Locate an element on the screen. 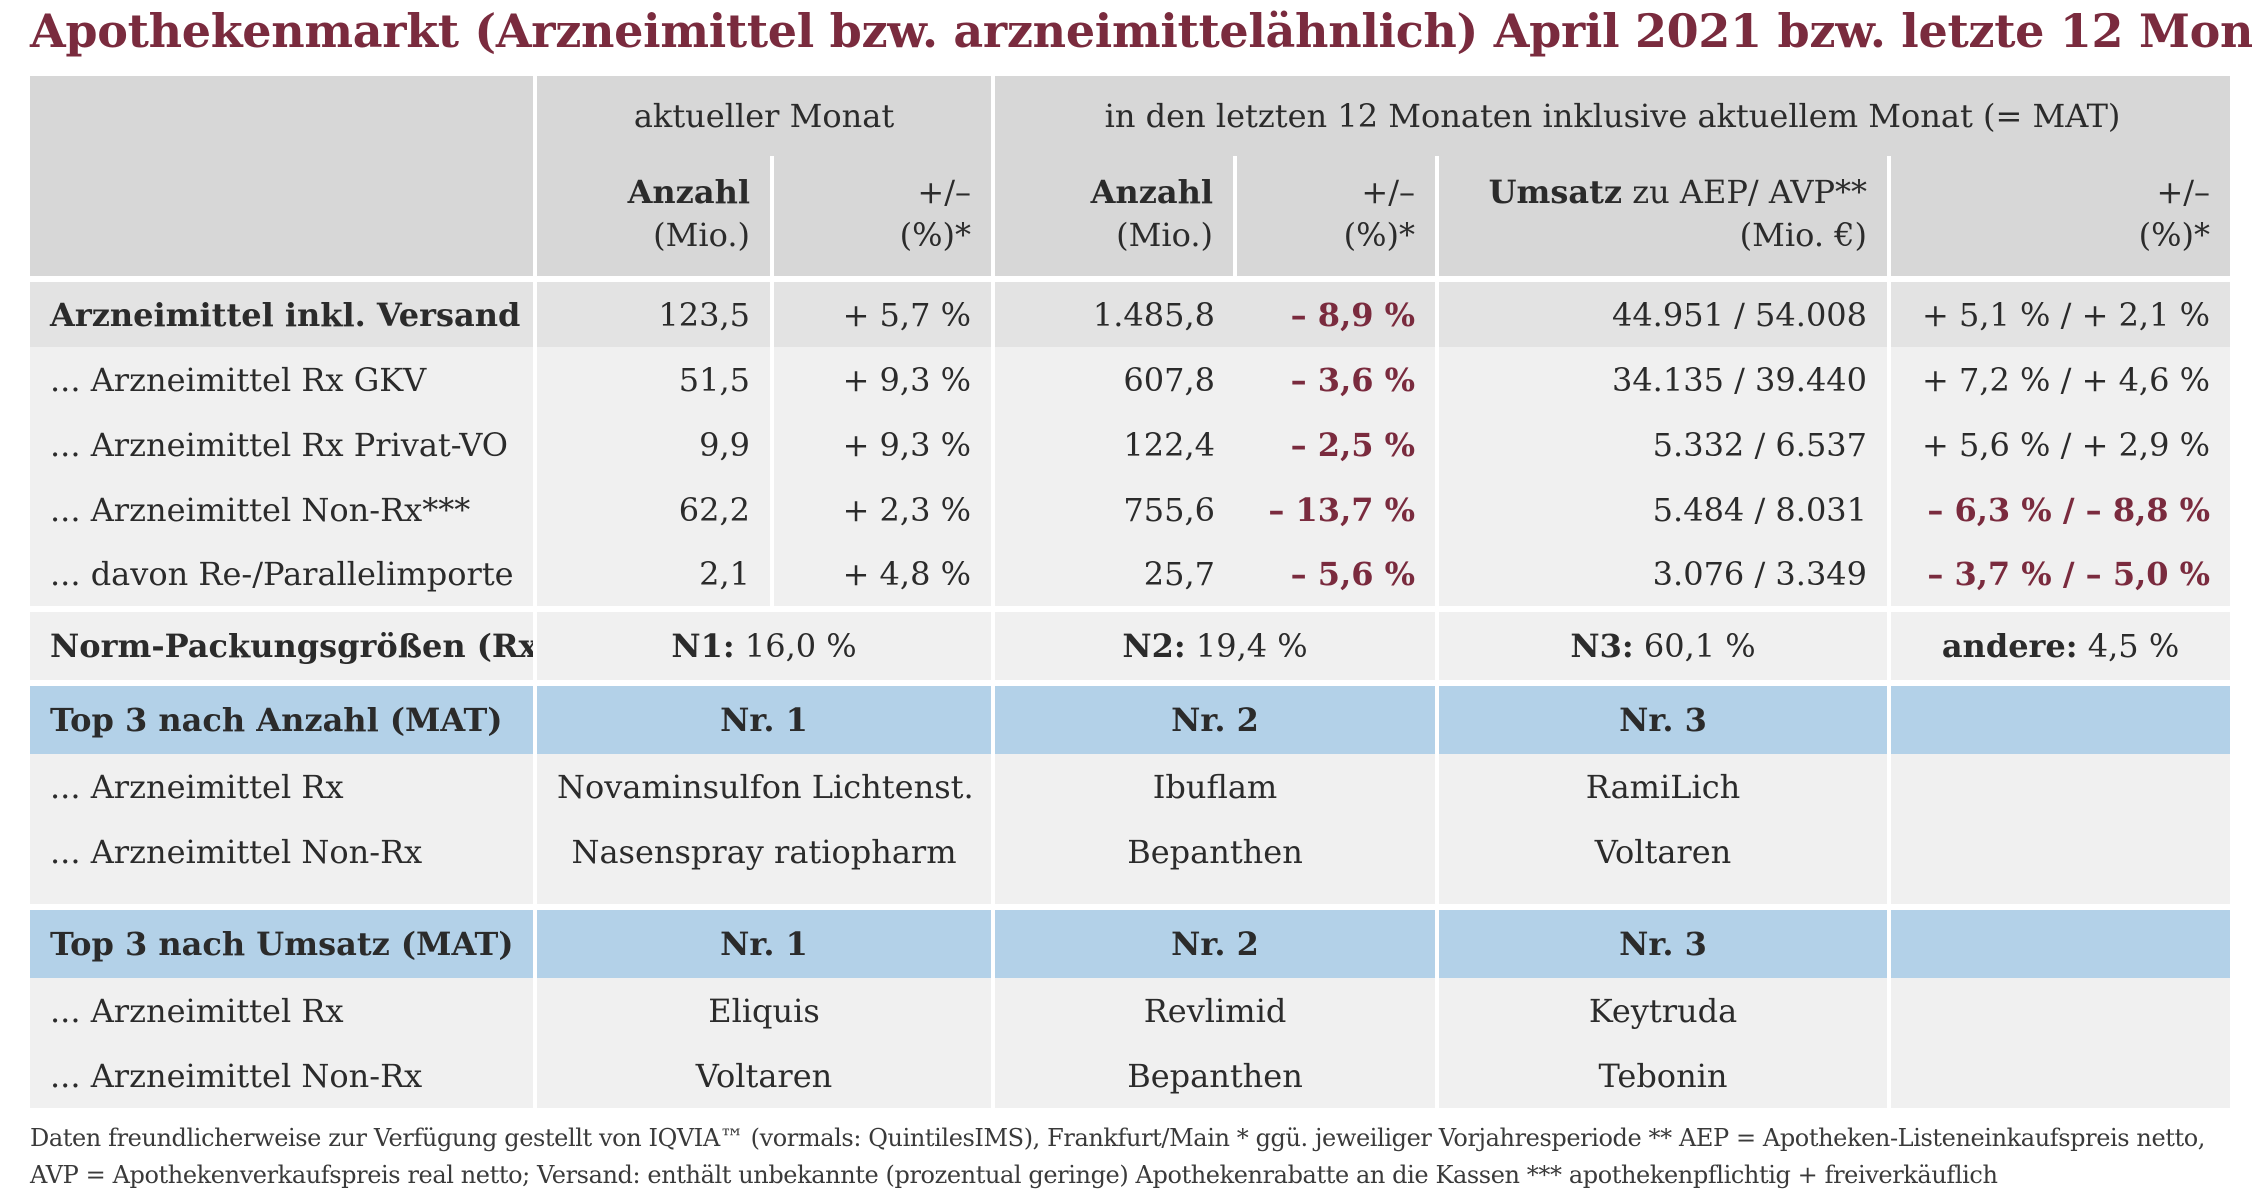  cell-anzahl: 51,5 is located at coordinates (652, 379).